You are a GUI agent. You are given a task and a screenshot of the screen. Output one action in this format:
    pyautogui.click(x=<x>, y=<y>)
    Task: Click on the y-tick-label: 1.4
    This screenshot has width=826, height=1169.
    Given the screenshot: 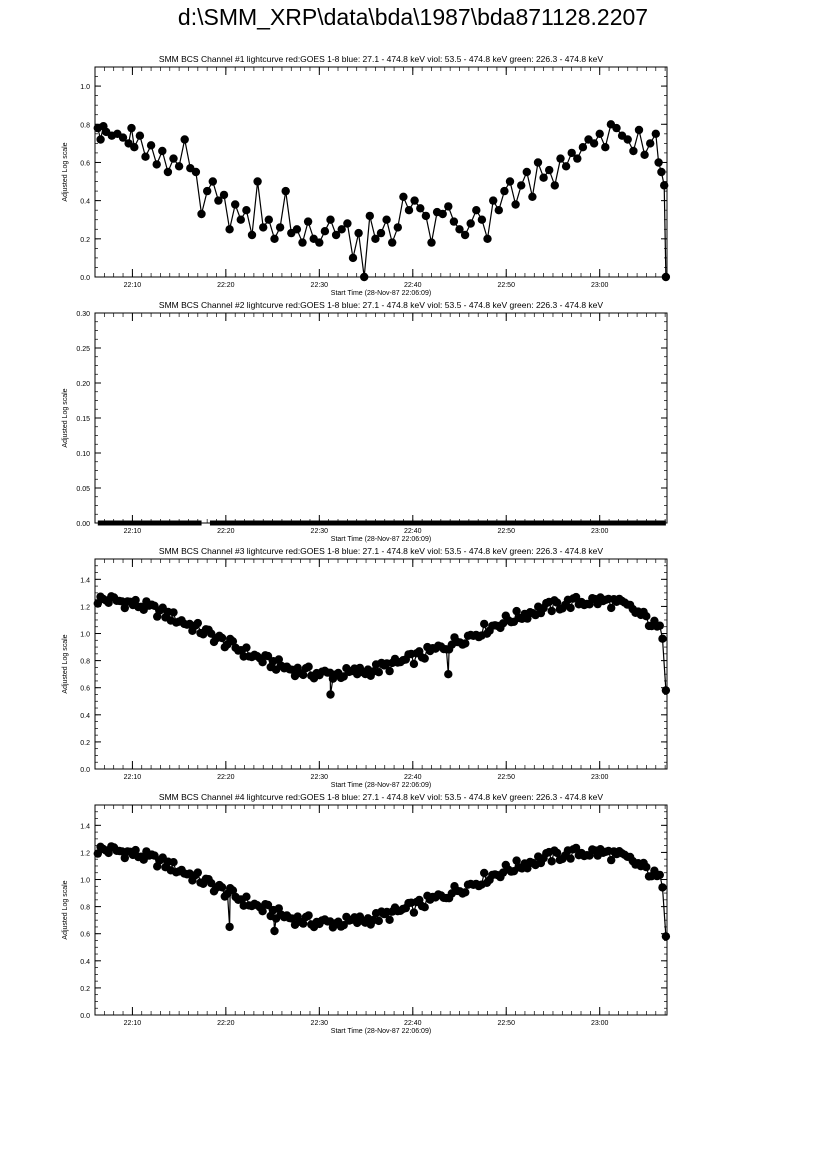 What is the action you would take?
    pyautogui.click(x=85, y=580)
    